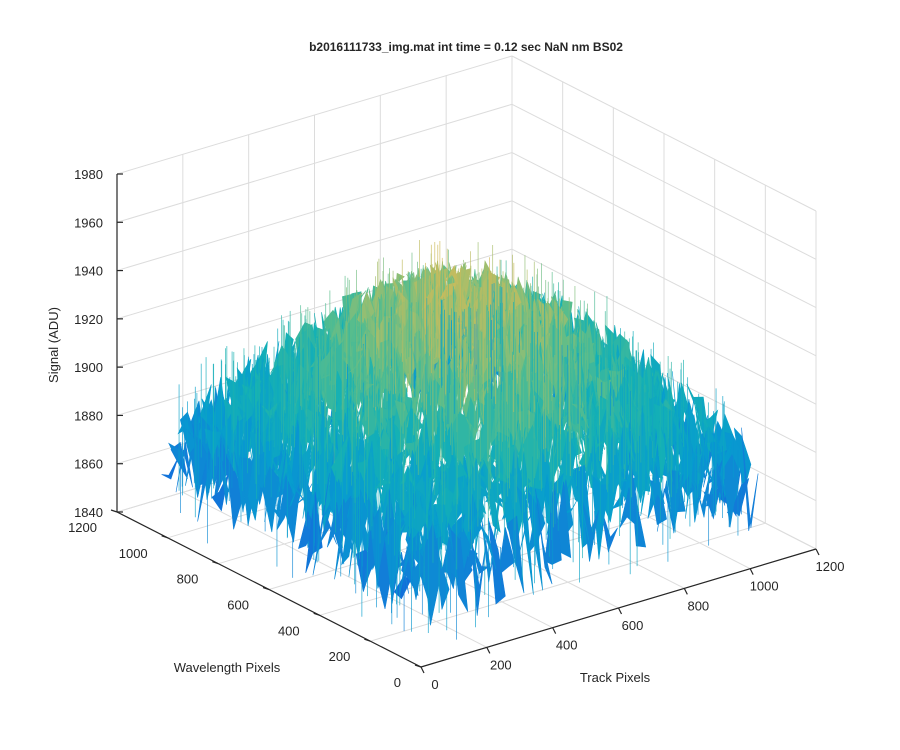 The width and height of the screenshot is (900, 750). What do you see at coordinates (88, 464) in the screenshot?
I see `z-tick-label: 1860` at bounding box center [88, 464].